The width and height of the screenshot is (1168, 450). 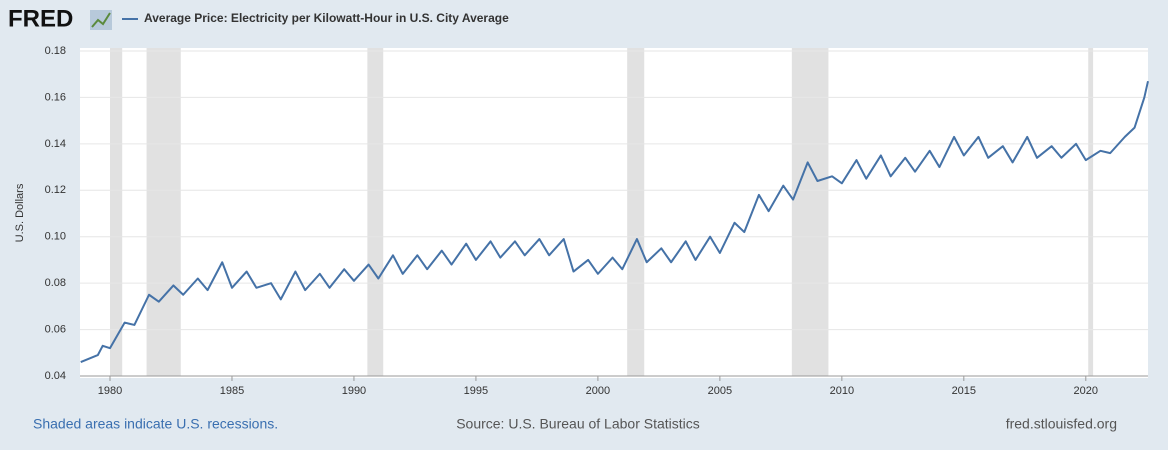 What do you see at coordinates (55, 237) in the screenshot?
I see `y-tick-label: 0.10` at bounding box center [55, 237].